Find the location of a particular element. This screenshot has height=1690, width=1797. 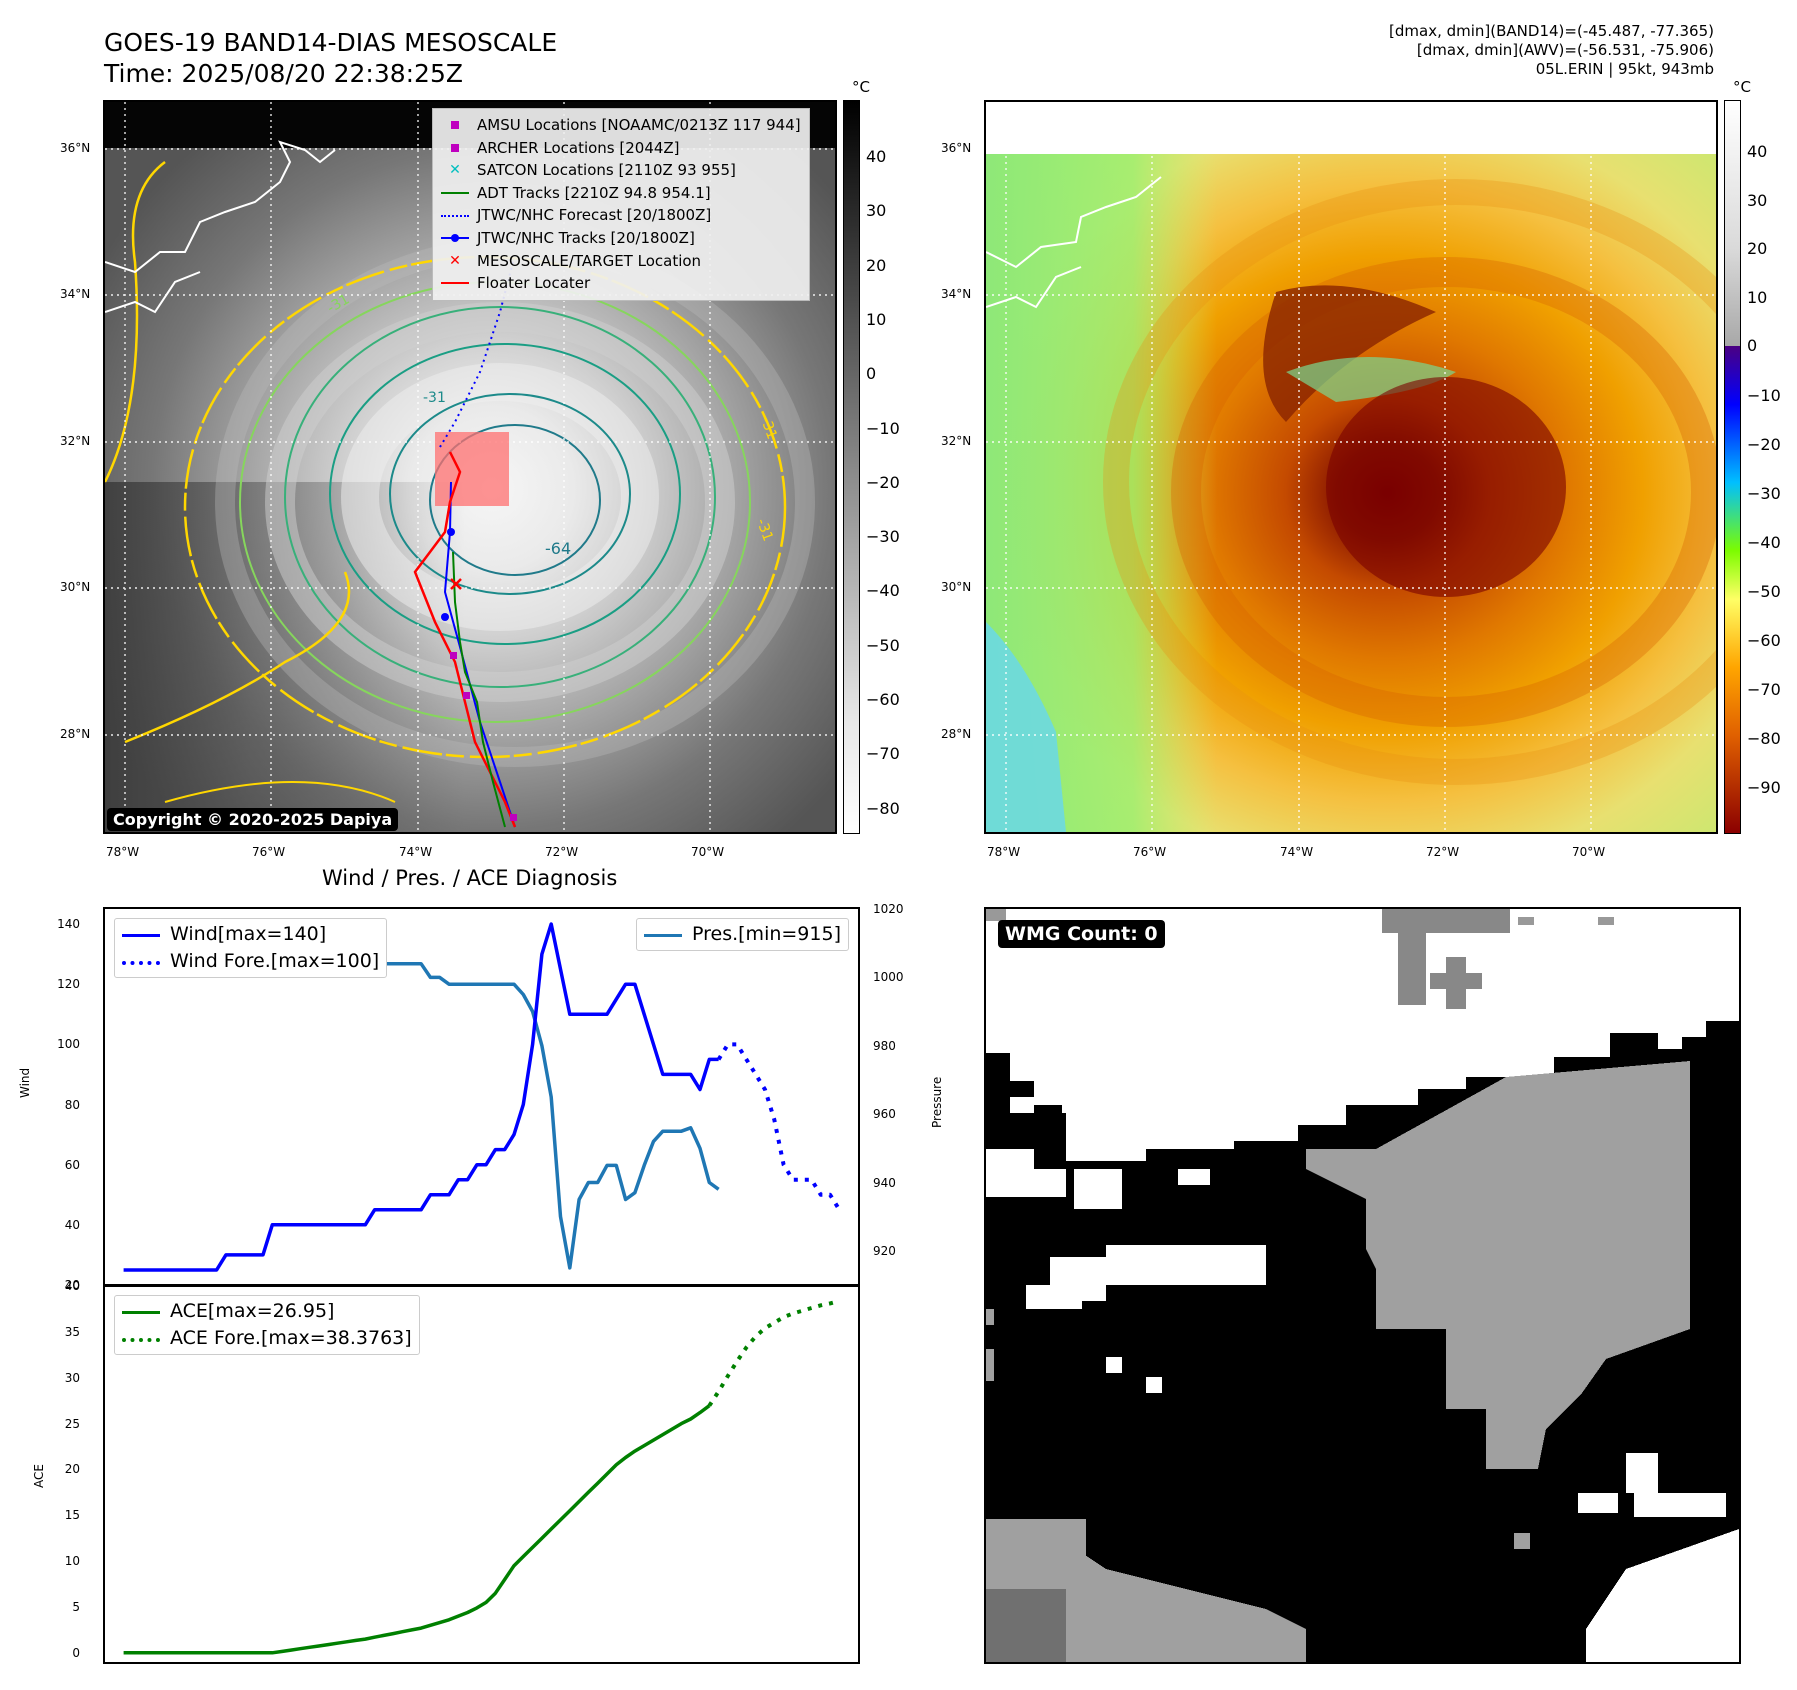

pressure-legend: Pres.[min=915] is located at coordinates (742, 934).